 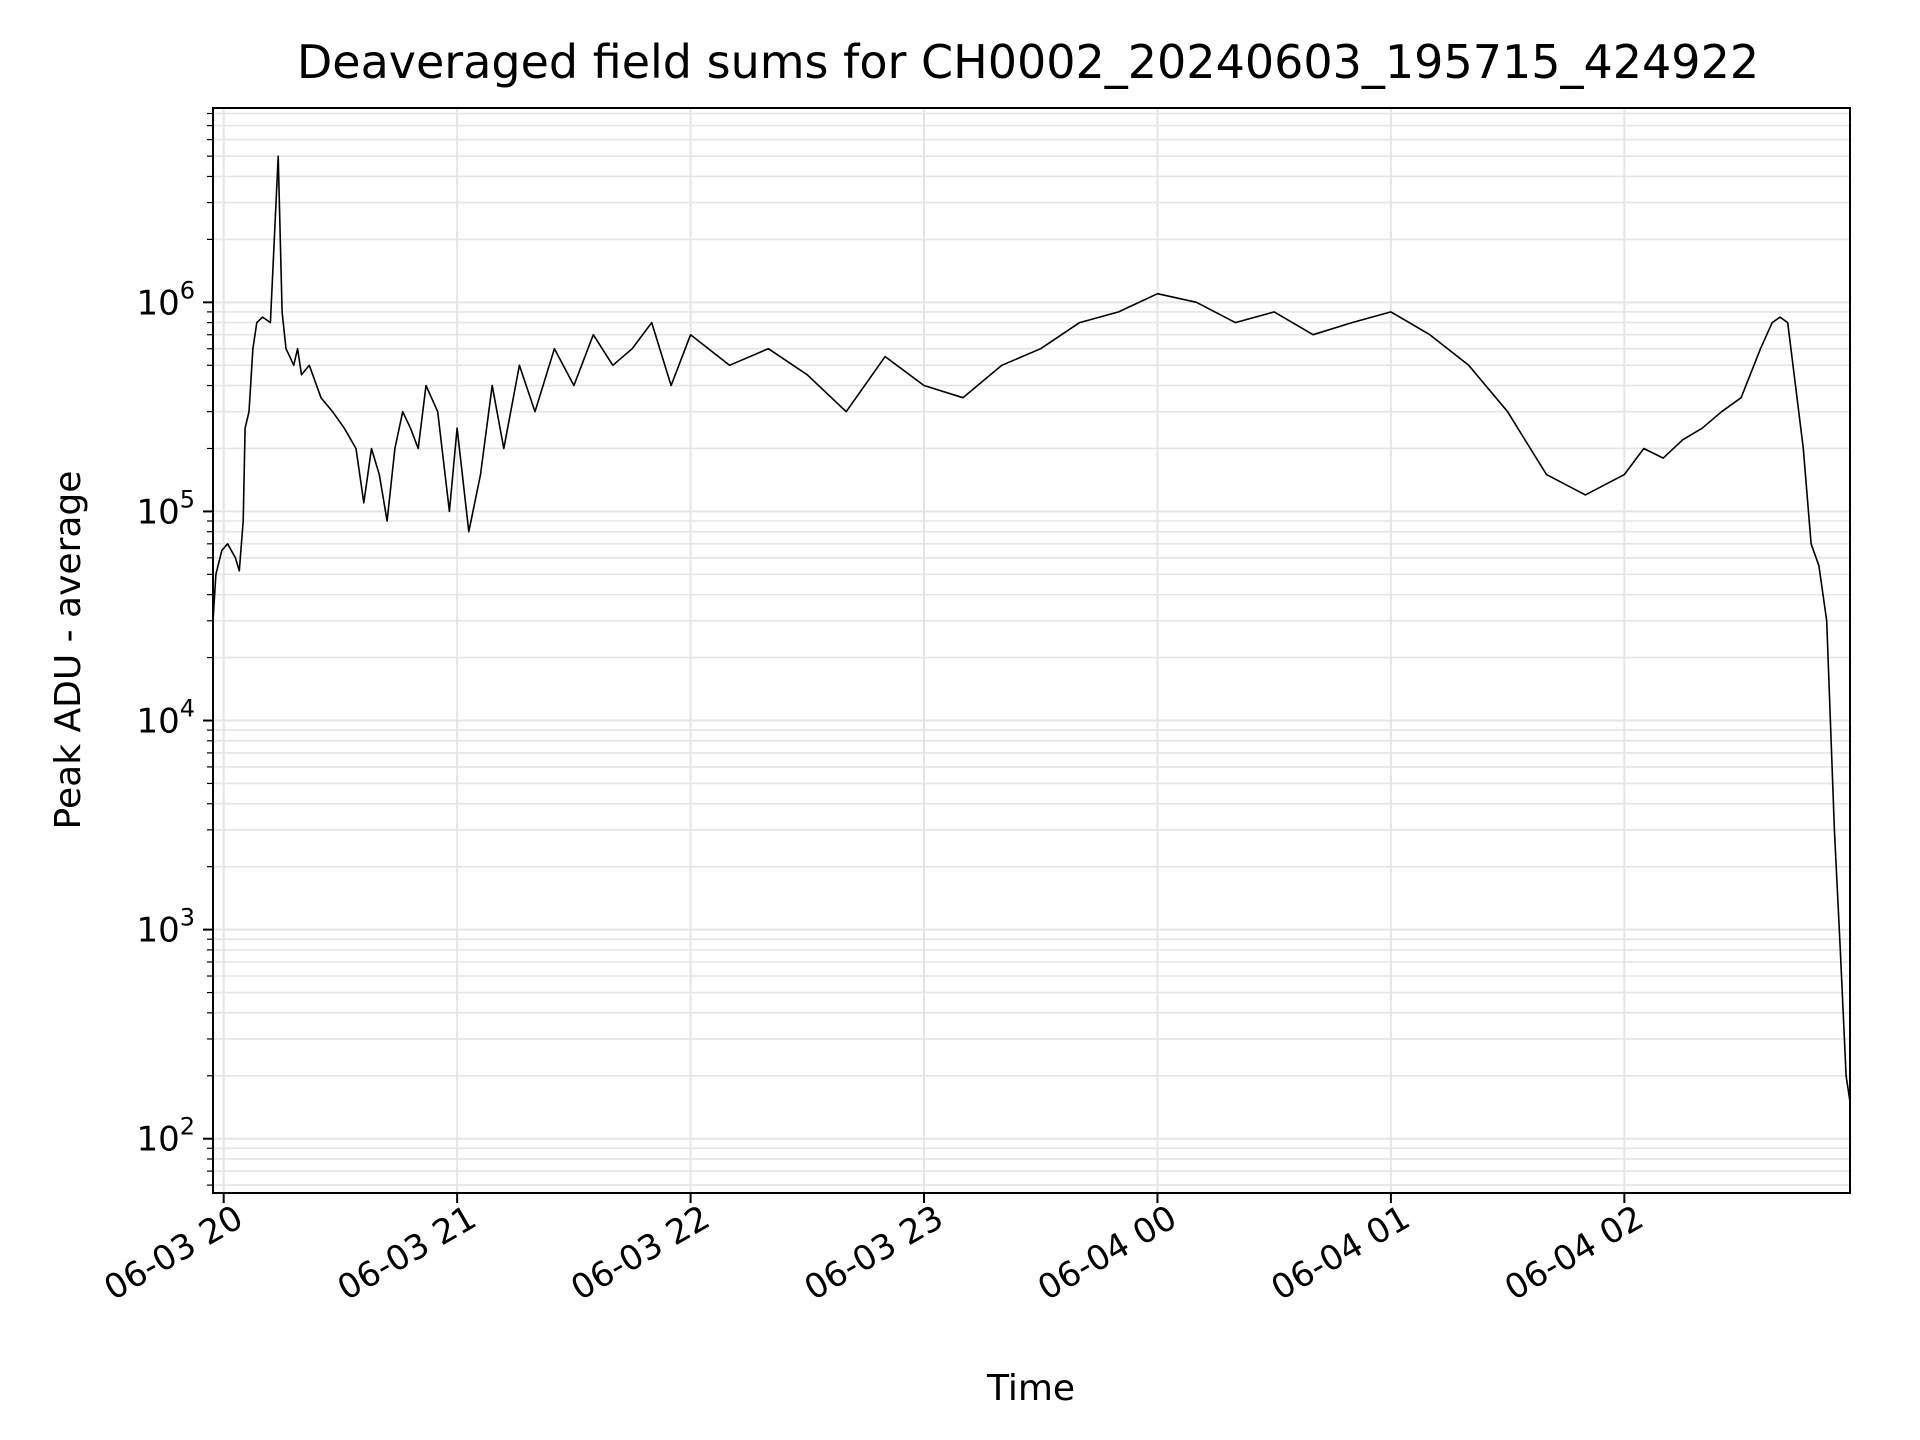 I want to click on y-ticks: 10² 10³ 10⁴ 10⁵ 10⁶, so click(x=174, y=649).